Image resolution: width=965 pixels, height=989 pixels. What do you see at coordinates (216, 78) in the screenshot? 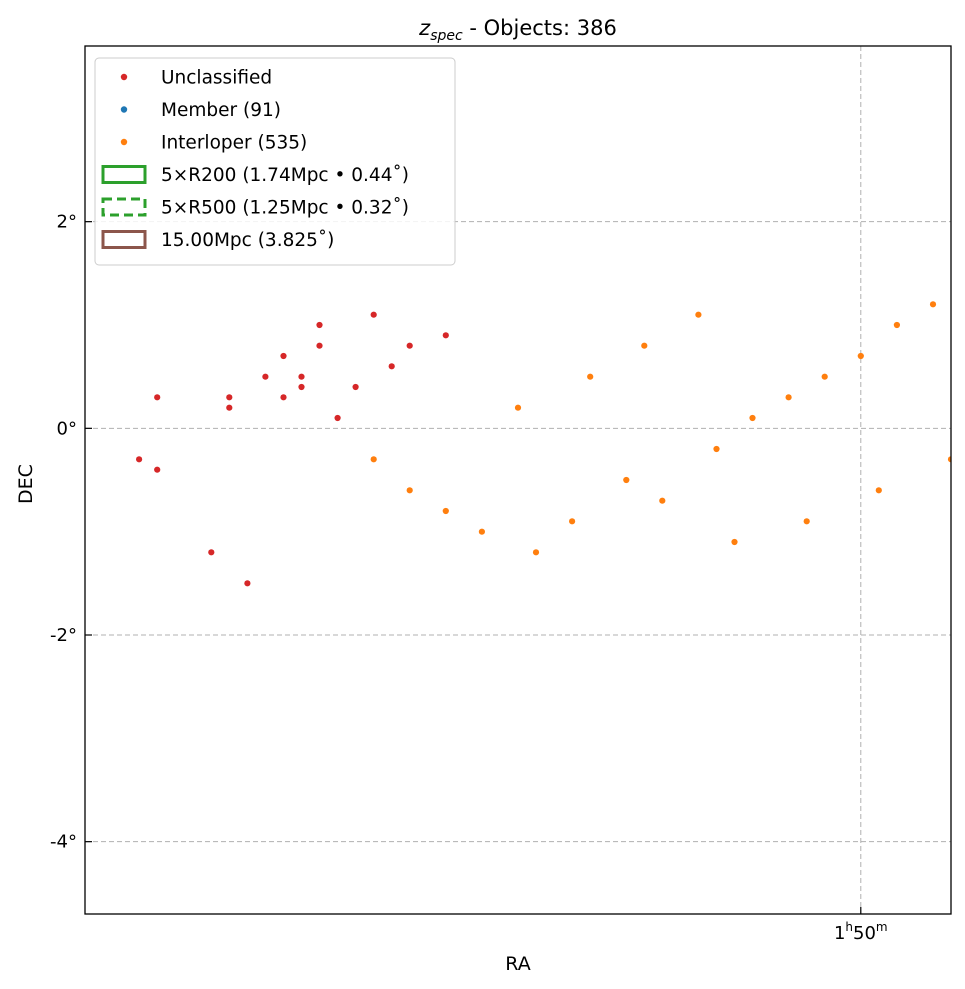
I see `unclassified-legend-label: Unclassified` at bounding box center [216, 78].